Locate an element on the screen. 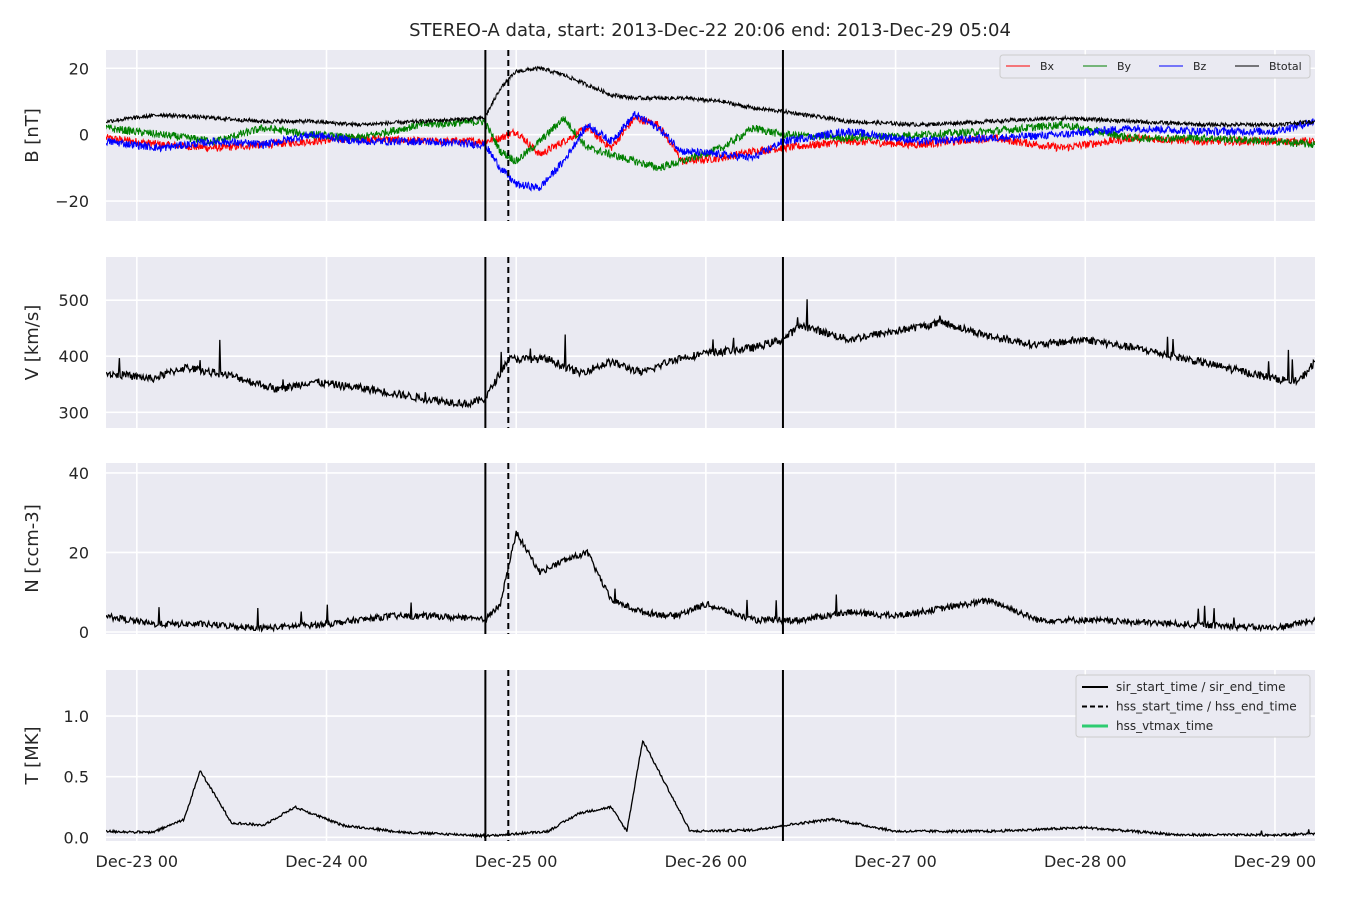 The width and height of the screenshot is (1350, 900). y-tick-label: −20 is located at coordinates (72, 201).